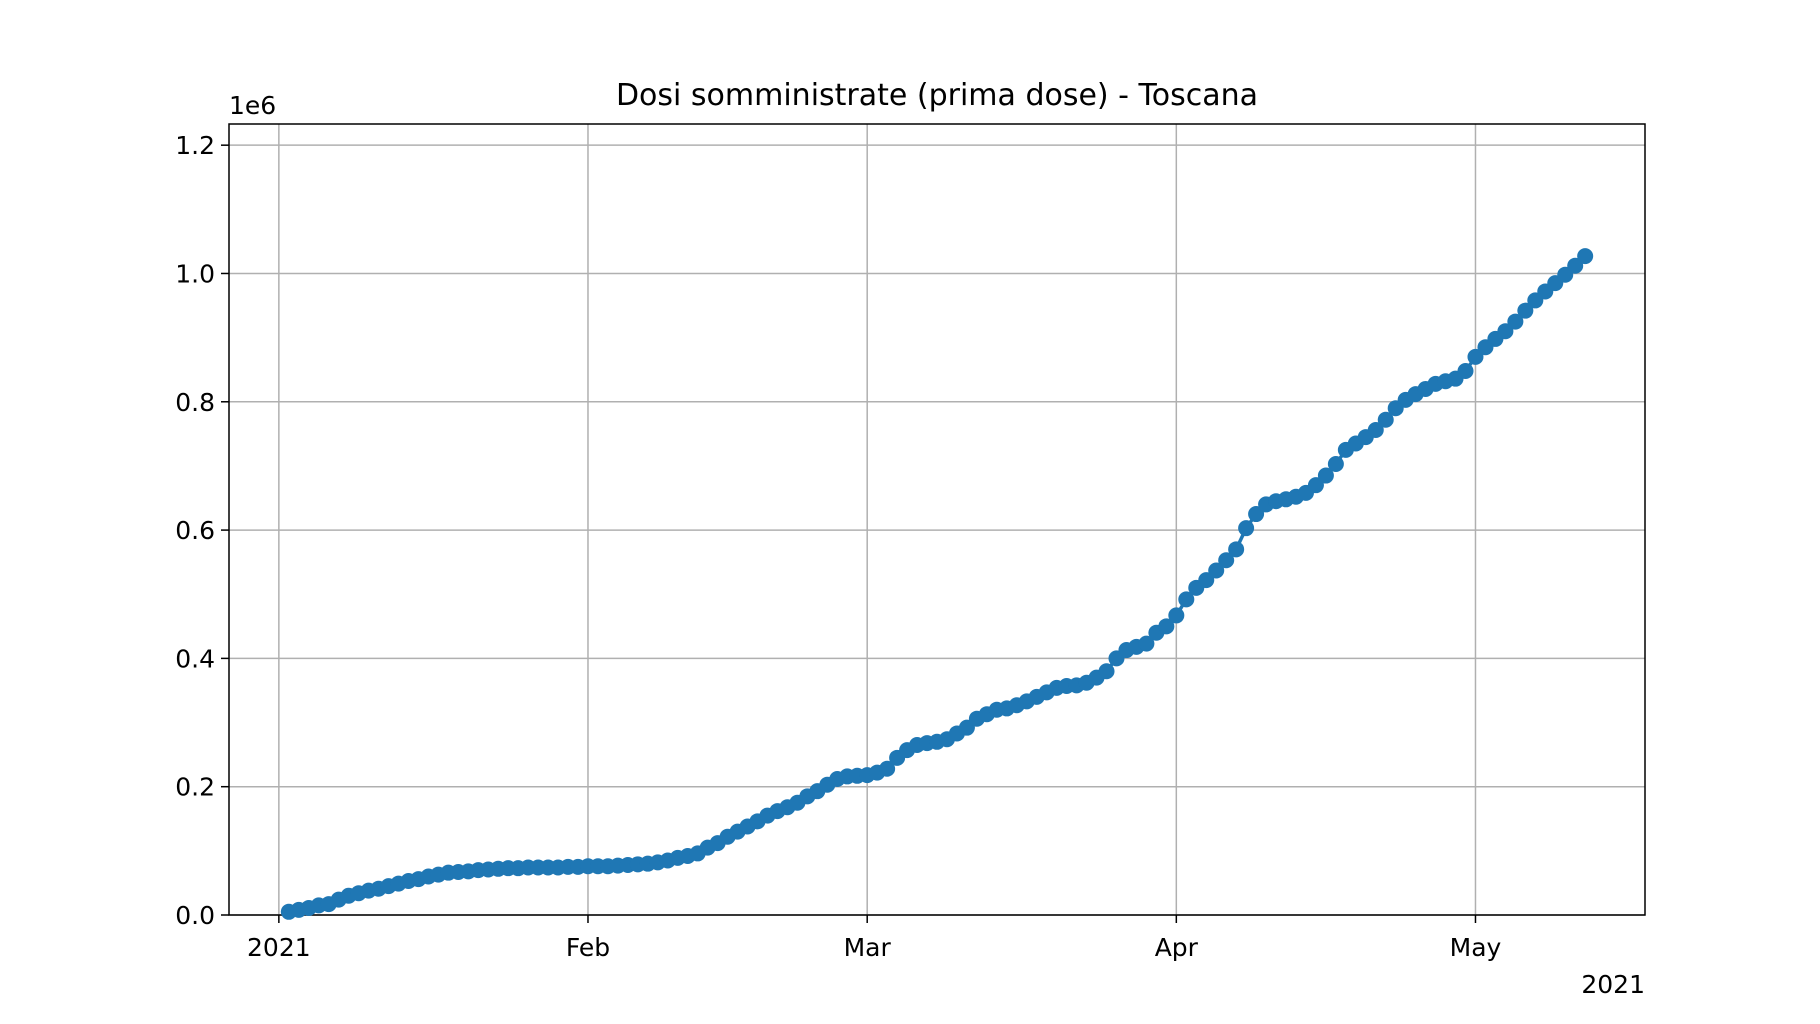  What do you see at coordinates (195, 402) in the screenshot?
I see `y-tick-label: 0.8` at bounding box center [195, 402].